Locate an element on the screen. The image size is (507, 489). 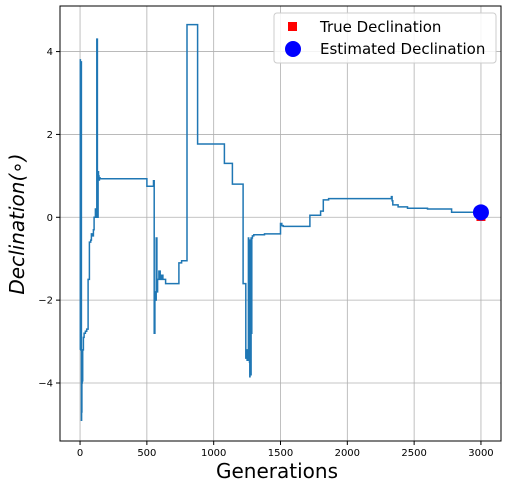
x-tick-label: 500 is located at coordinates (146, 453).